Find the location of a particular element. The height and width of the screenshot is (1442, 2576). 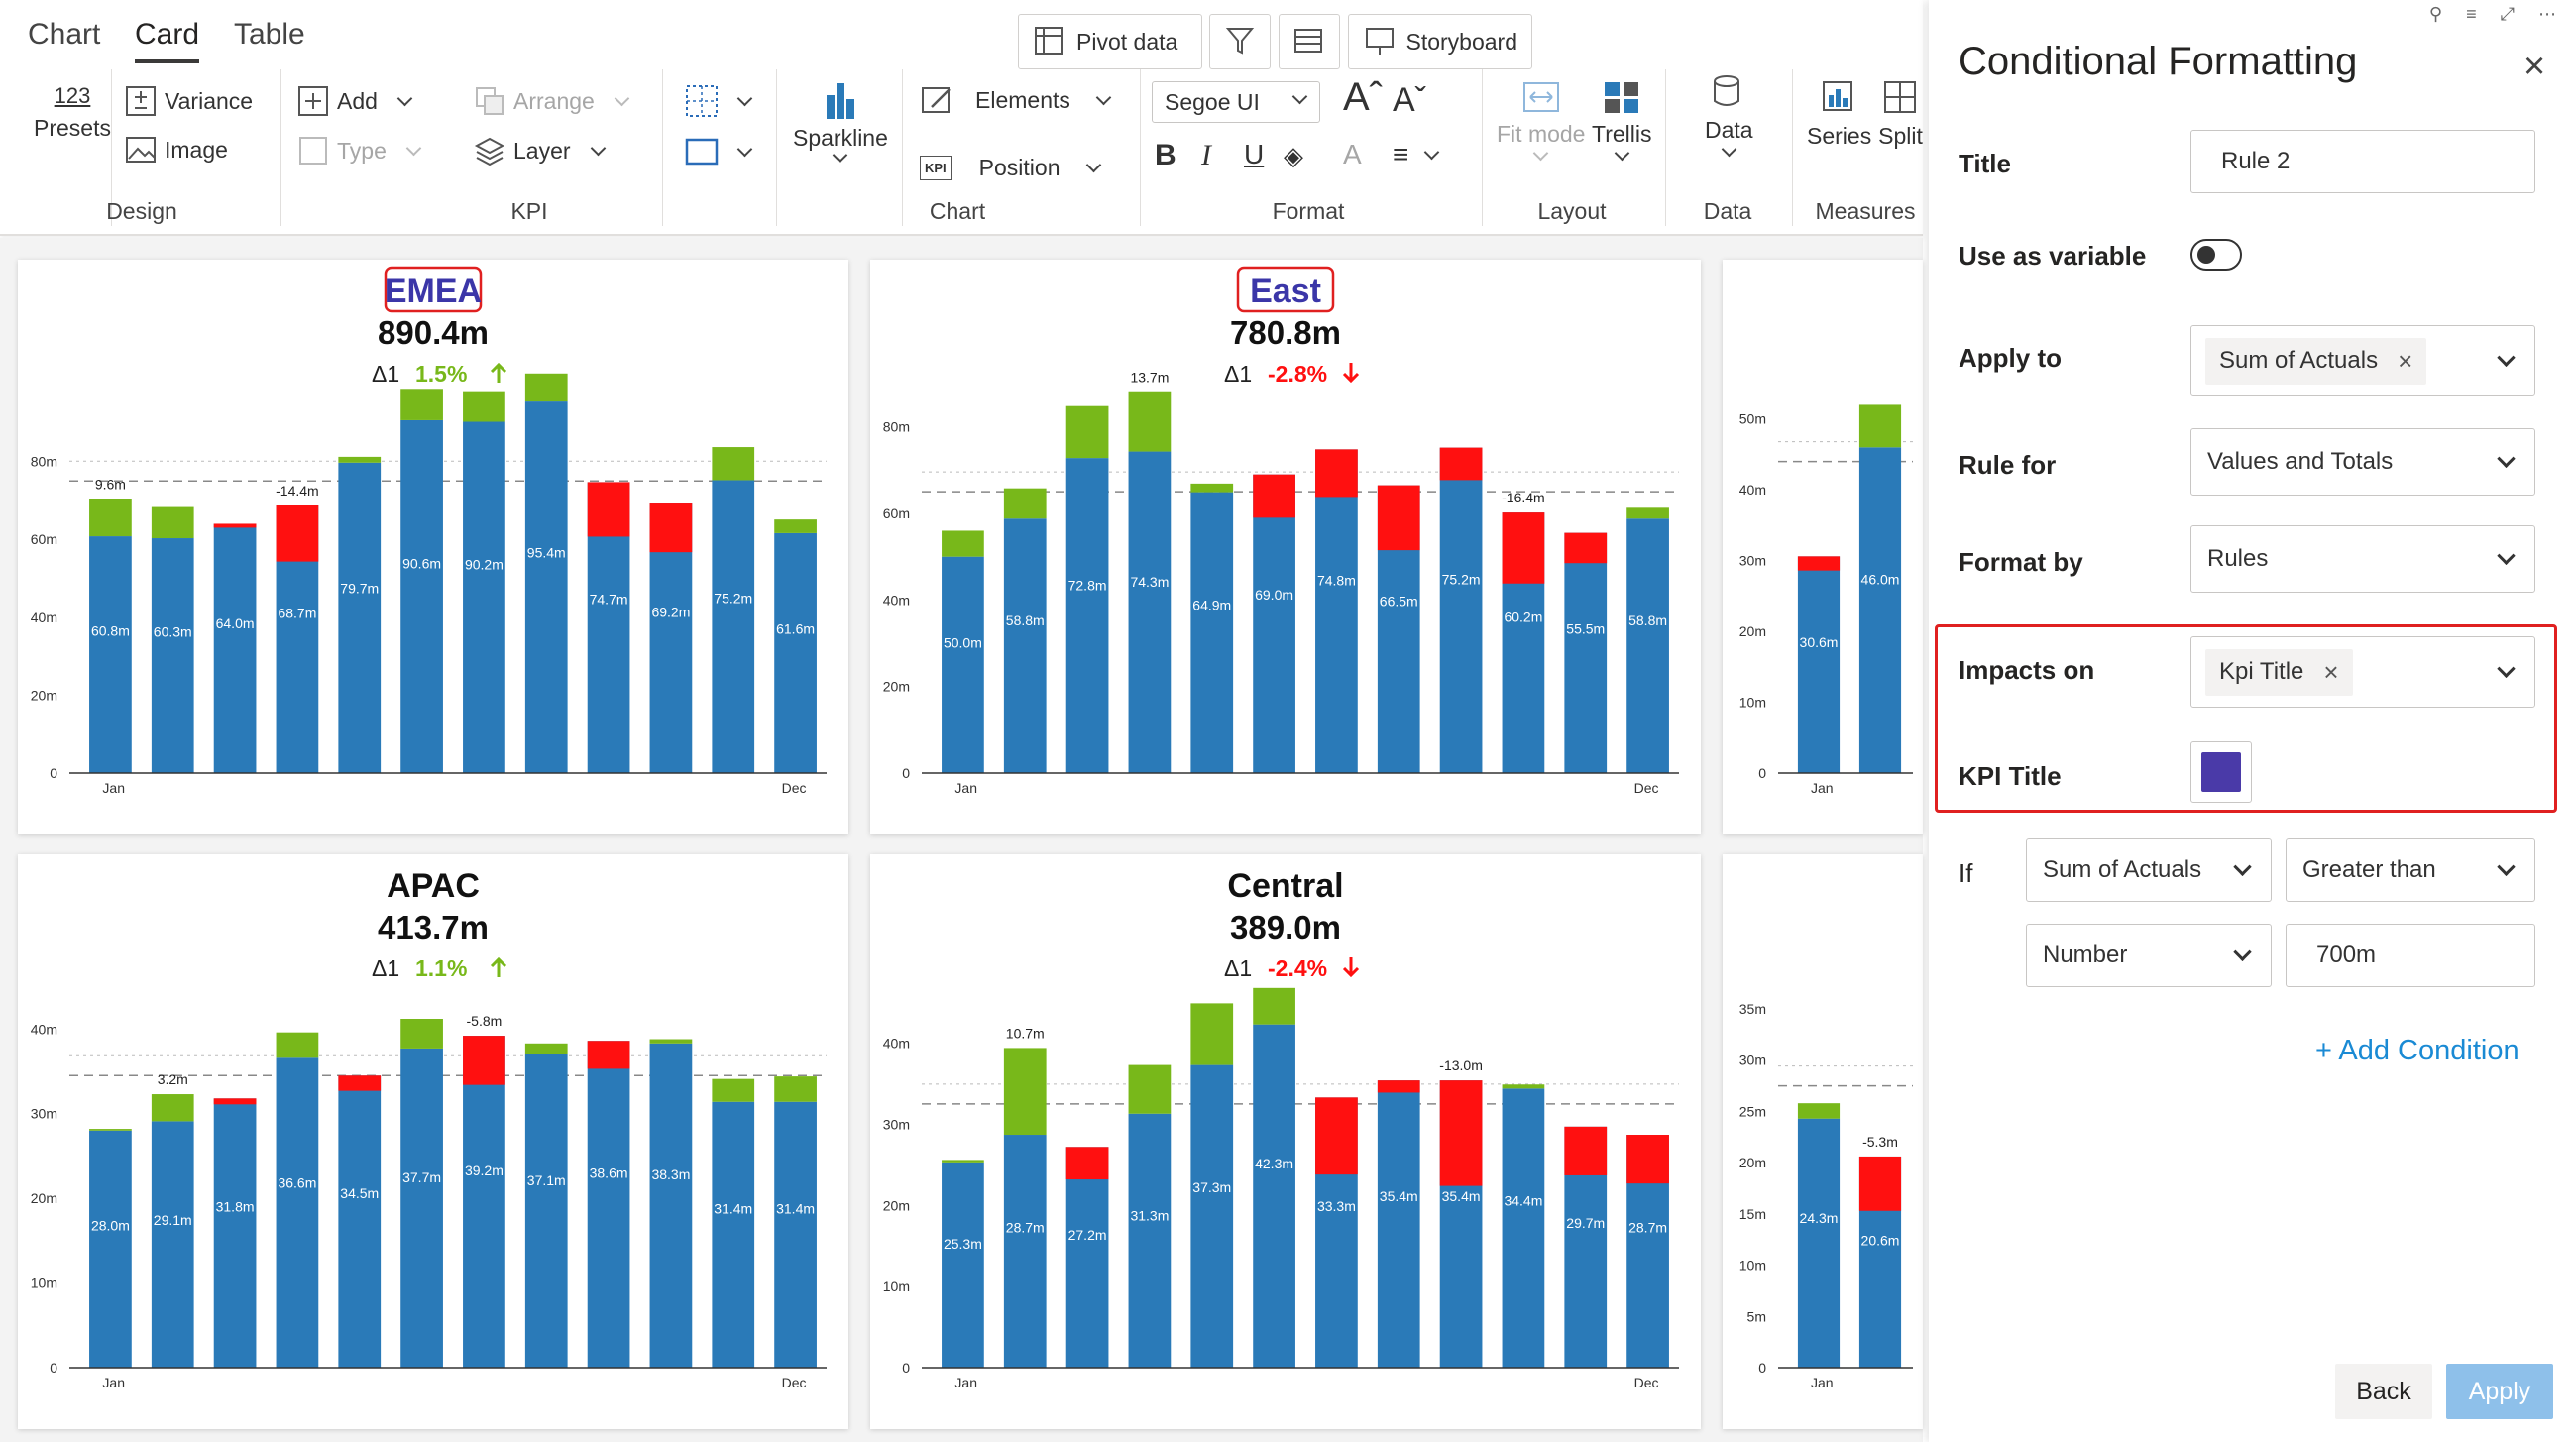

variance-annotation: 9.6m is located at coordinates (110, 484).